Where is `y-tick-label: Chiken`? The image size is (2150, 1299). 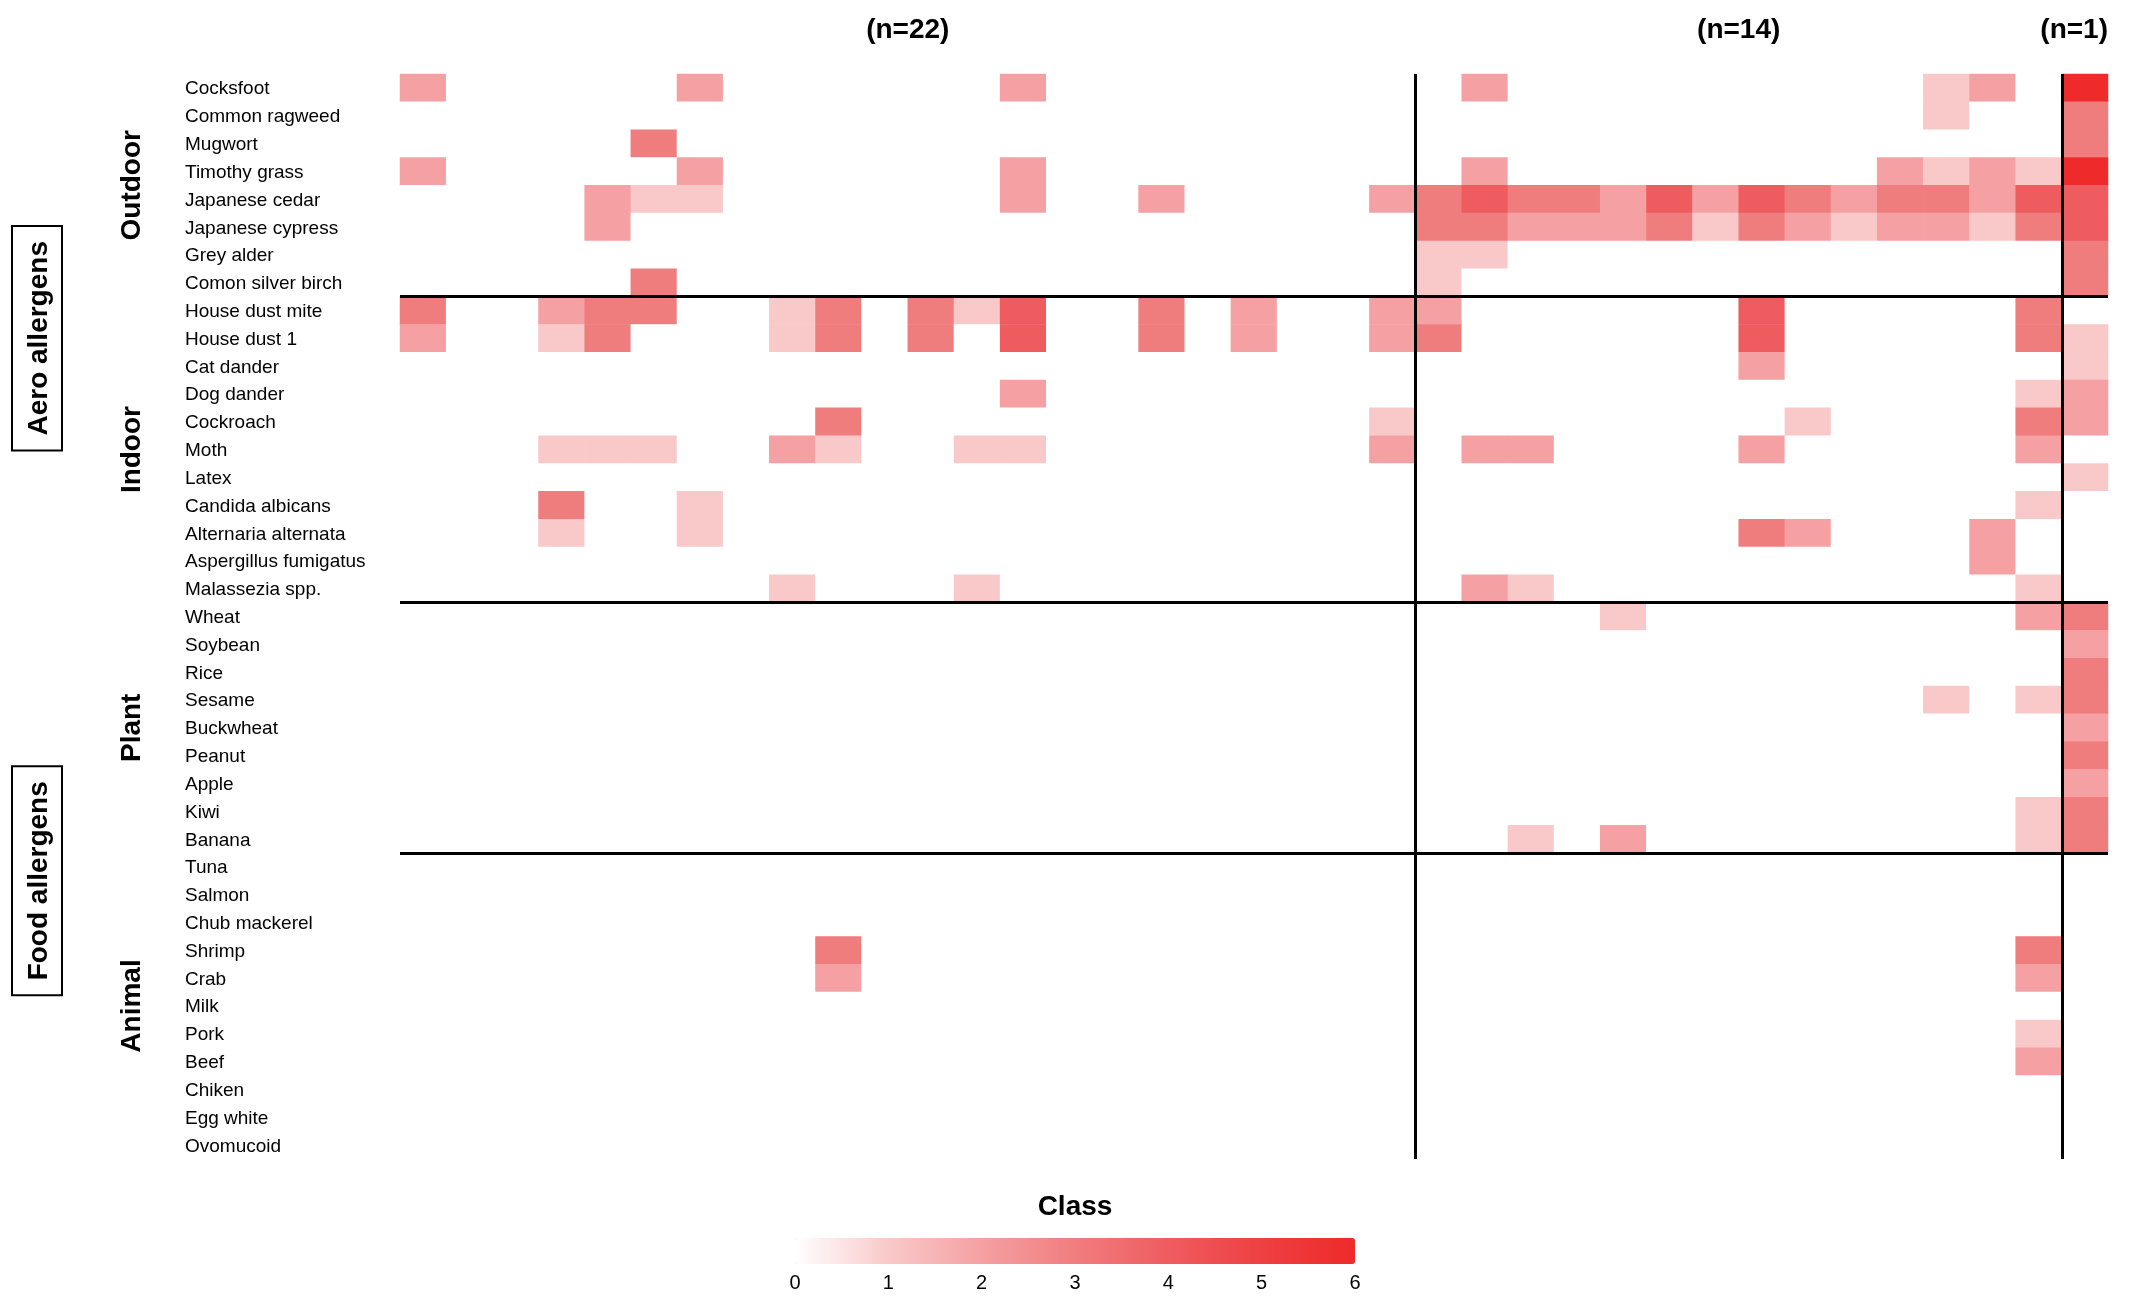
y-tick-label: Chiken is located at coordinates (215, 1089).